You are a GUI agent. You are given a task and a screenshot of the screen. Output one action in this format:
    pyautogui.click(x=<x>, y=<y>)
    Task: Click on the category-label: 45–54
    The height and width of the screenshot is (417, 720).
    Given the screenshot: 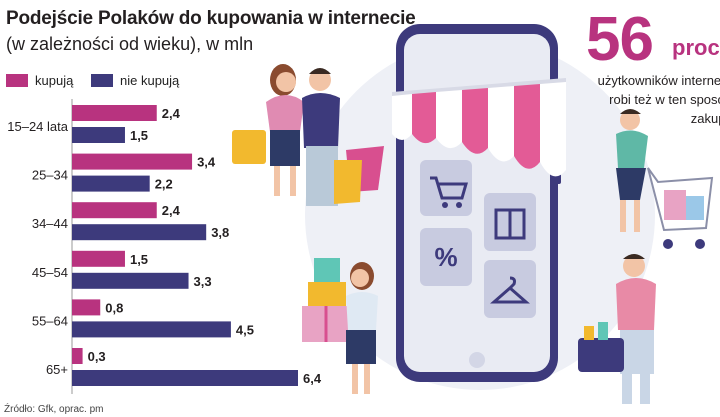 What is the action you would take?
    pyautogui.click(x=50, y=272)
    